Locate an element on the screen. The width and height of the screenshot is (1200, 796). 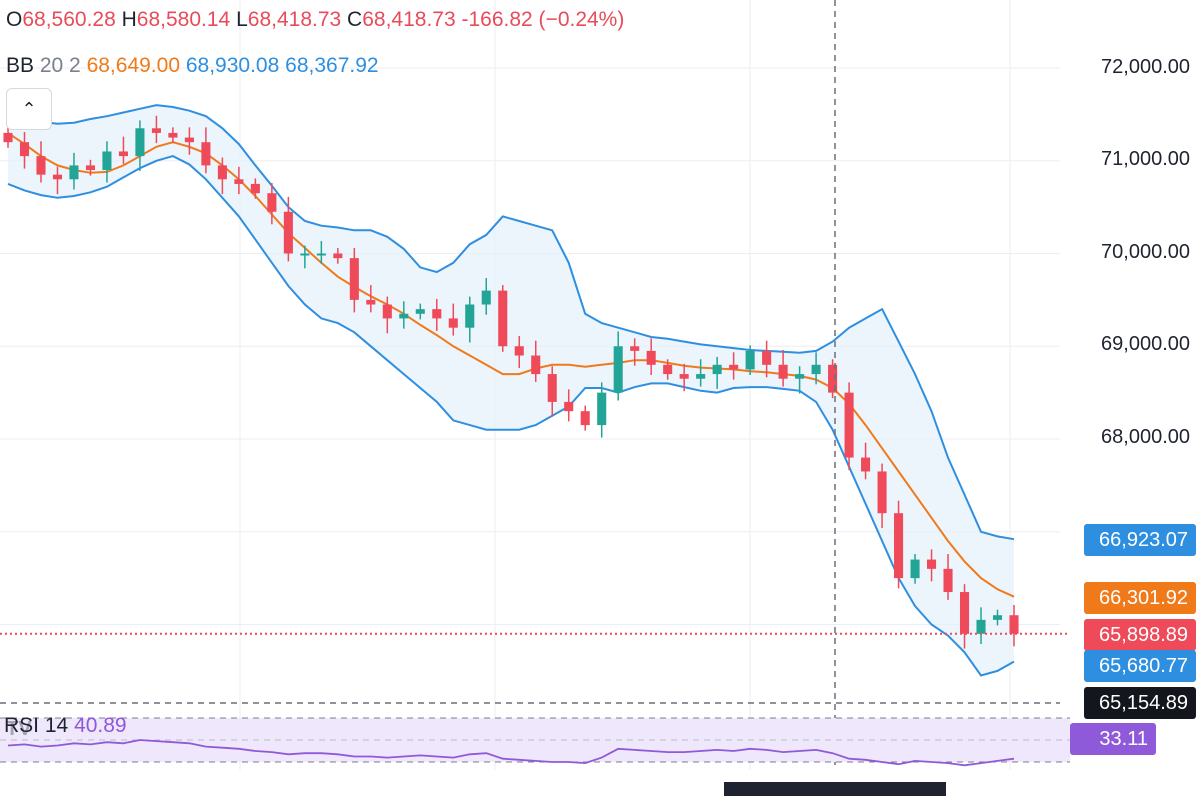
price-tick: 70,000.00 is located at coordinates (1145, 252).